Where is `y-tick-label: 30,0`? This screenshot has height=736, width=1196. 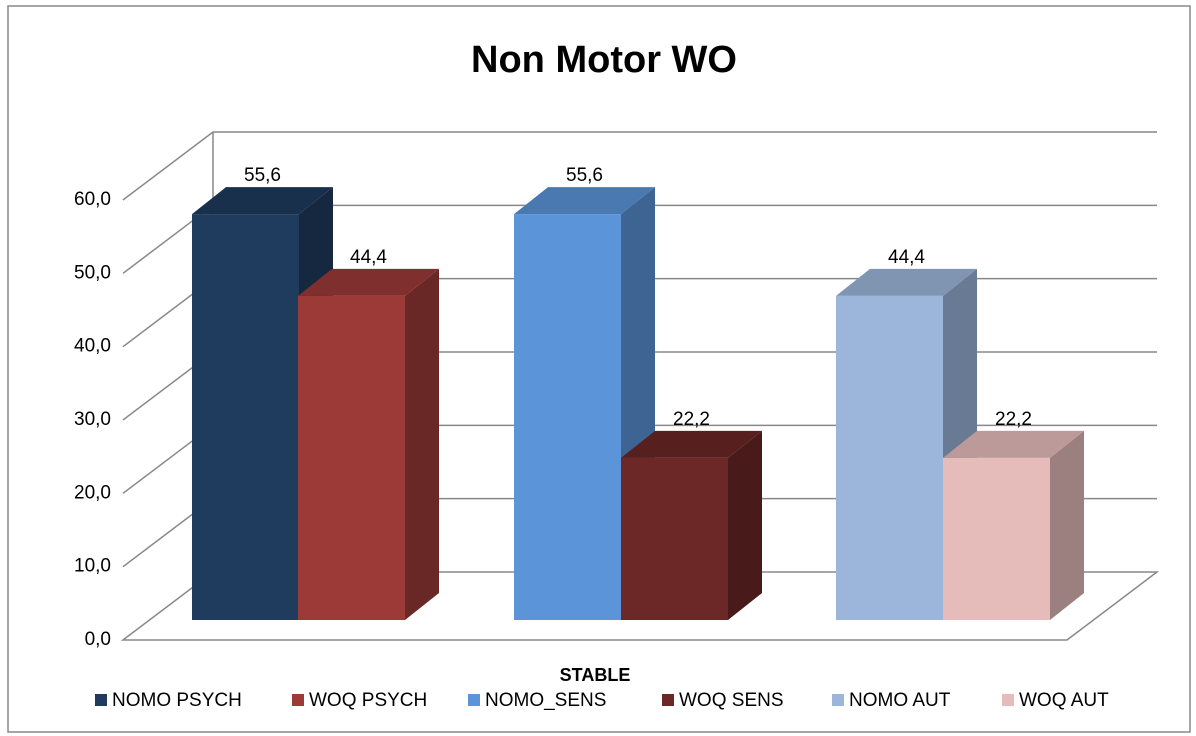 y-tick-label: 30,0 is located at coordinates (92, 419).